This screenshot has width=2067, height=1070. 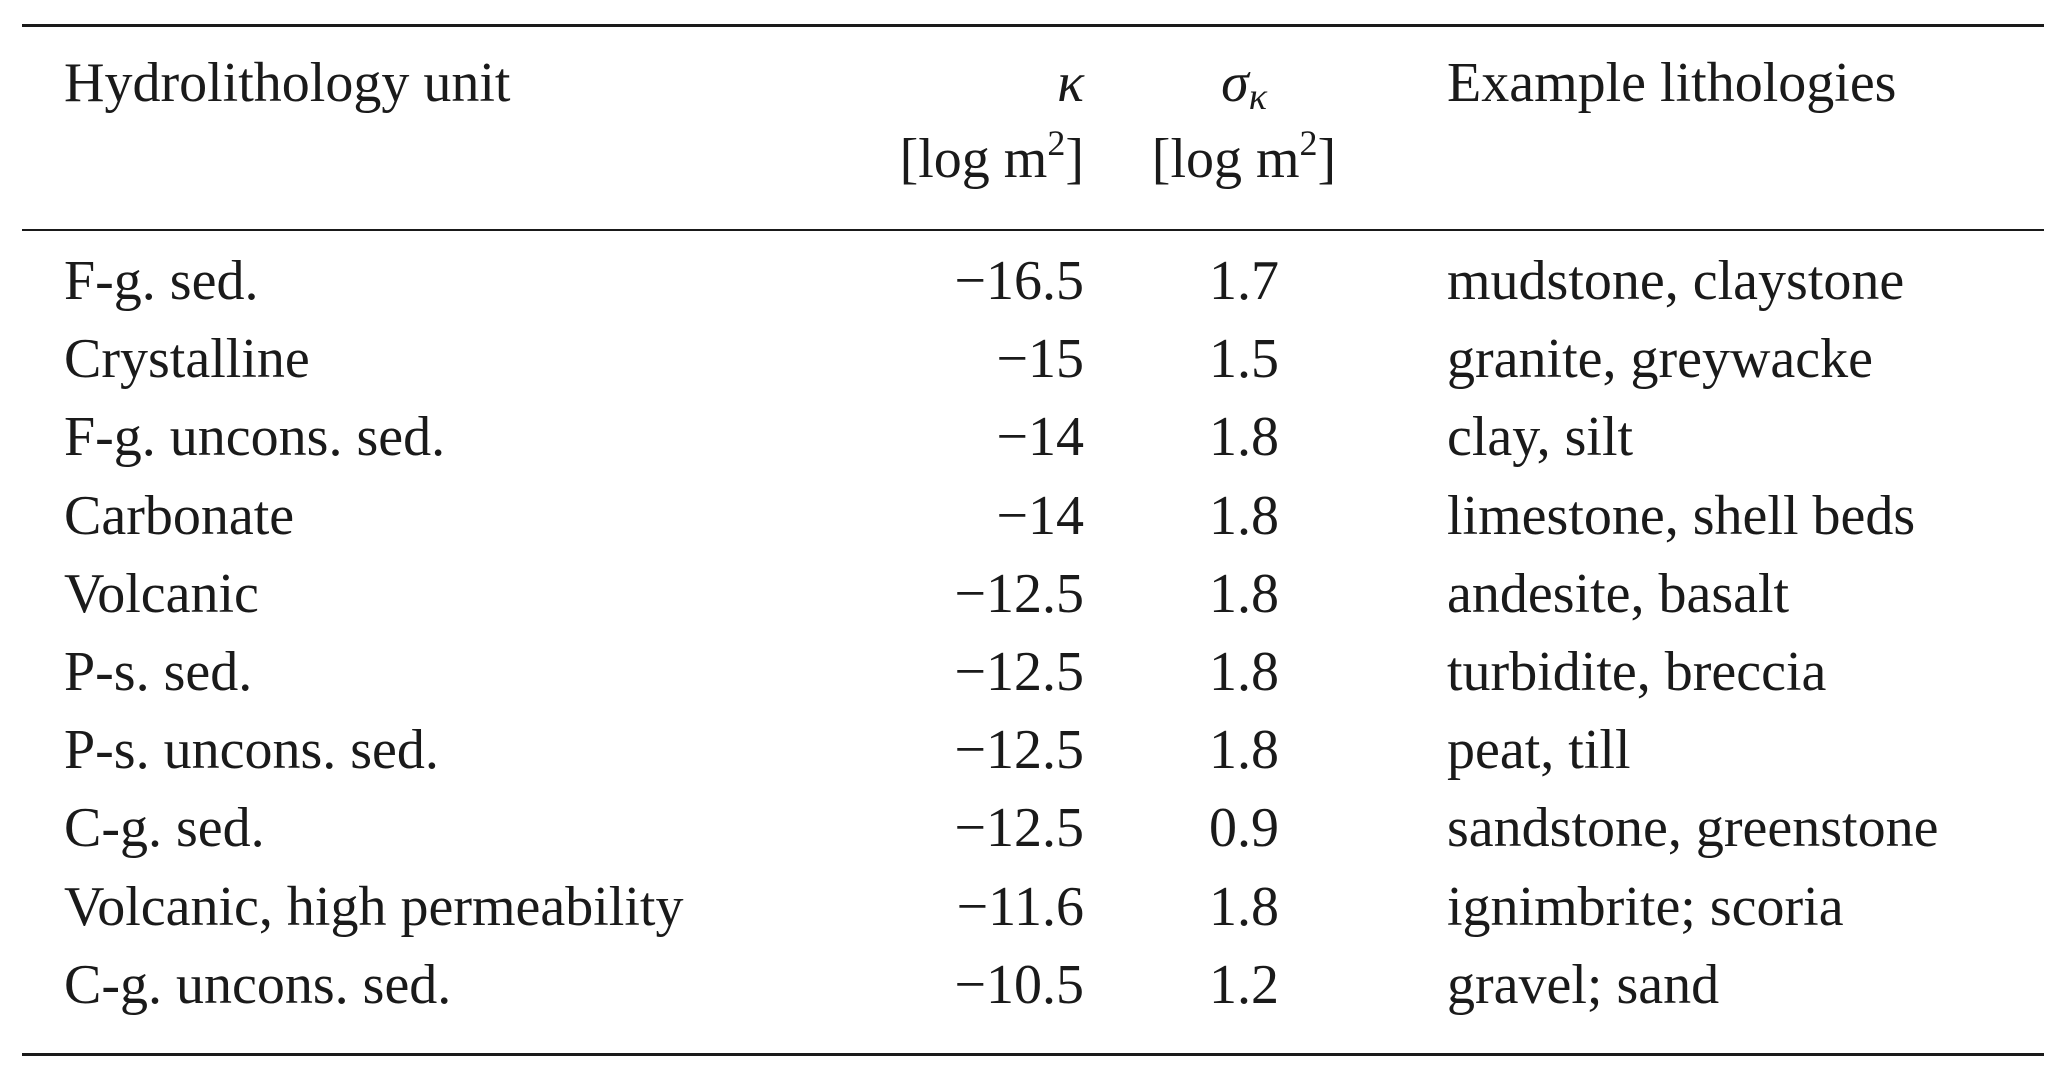 I want to click on cell-example-lithologies: sandstone, greenstone, so click(x=1693, y=828).